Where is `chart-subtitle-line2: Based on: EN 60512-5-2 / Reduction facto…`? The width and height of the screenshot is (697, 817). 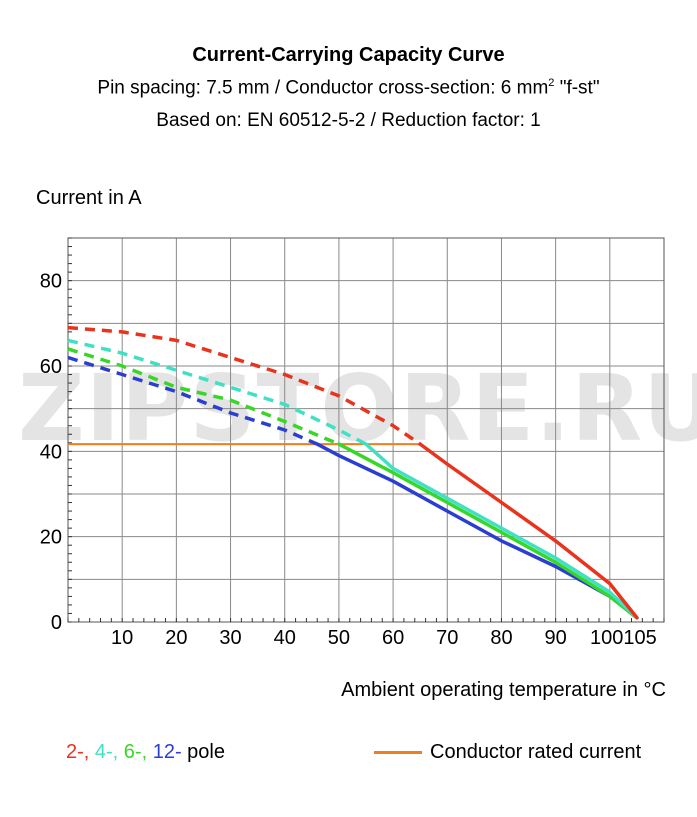 chart-subtitle-line2: Based on: EN 60512-5-2 / Reduction facto… is located at coordinates (348, 120).